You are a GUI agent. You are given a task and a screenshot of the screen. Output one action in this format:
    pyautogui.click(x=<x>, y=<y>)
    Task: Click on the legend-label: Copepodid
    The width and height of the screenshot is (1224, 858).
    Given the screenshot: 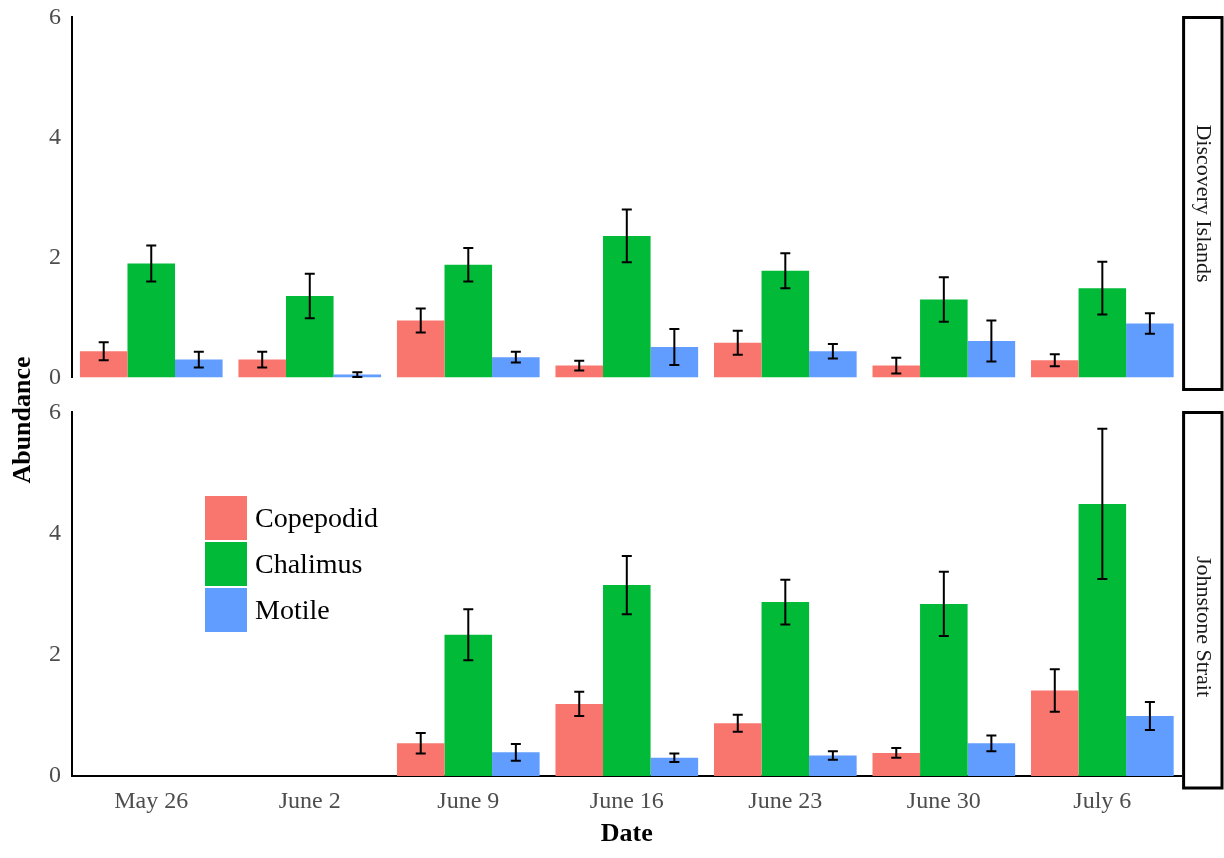 What is the action you would take?
    pyautogui.click(x=316, y=518)
    